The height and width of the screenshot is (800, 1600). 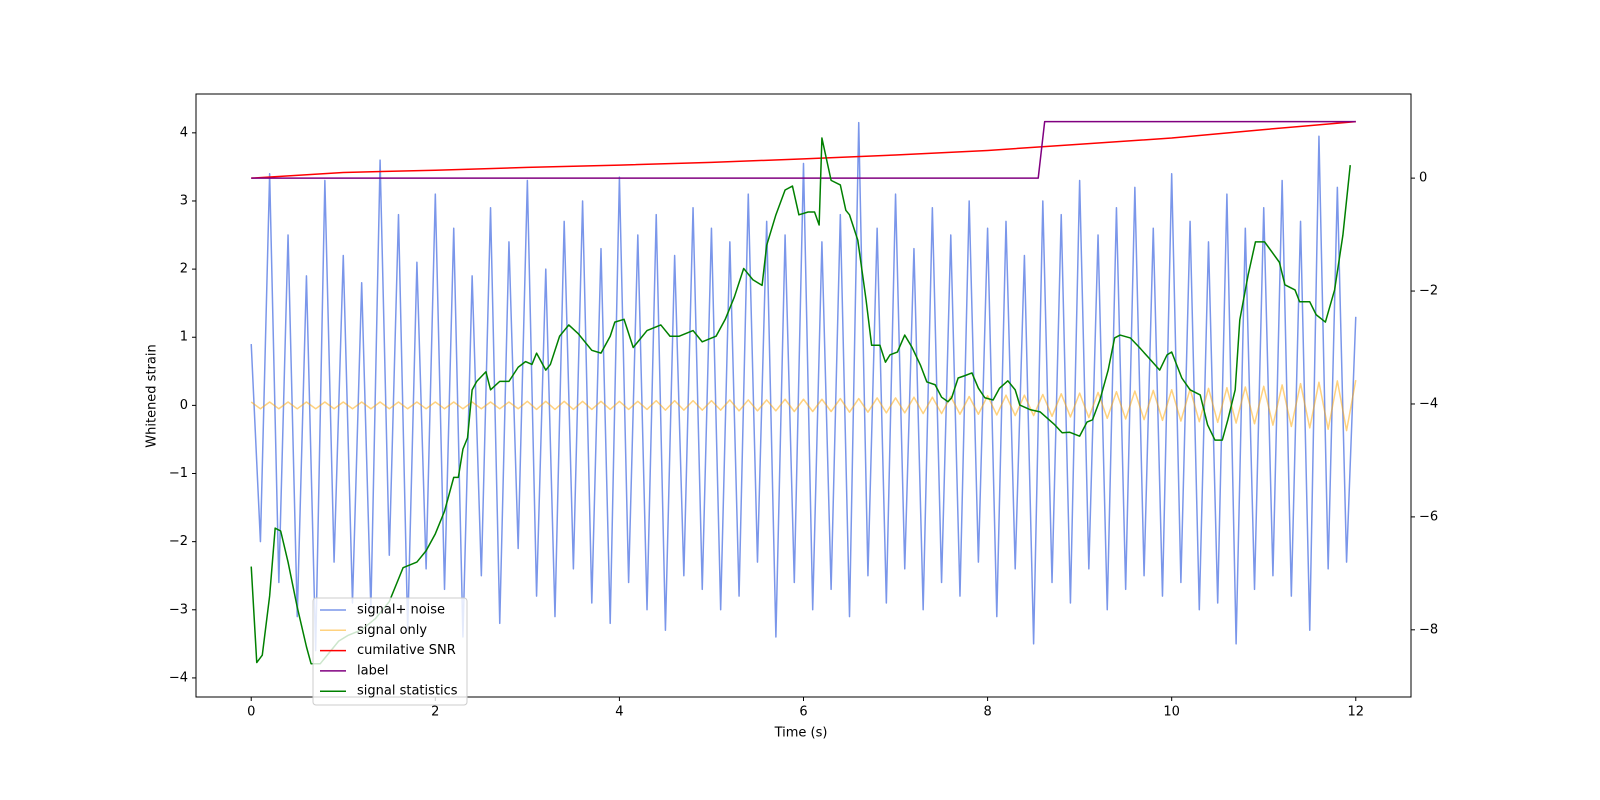 I want to click on y-tick-label: −2, so click(x=178, y=541).